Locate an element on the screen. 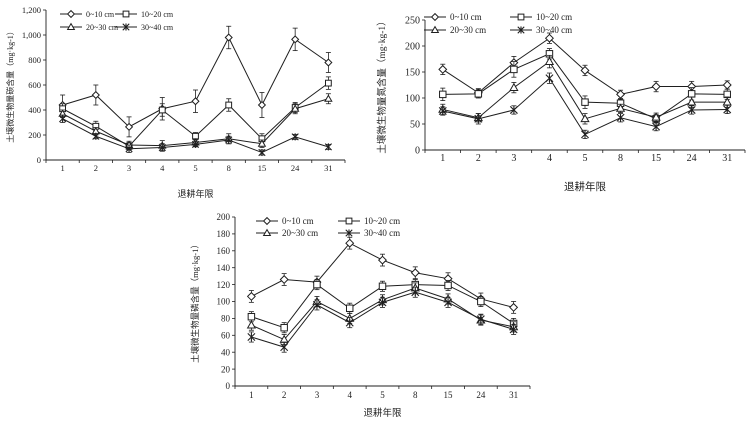 This screenshot has height=422, width=750. y-tick-label: 50 is located at coordinates (415, 125).